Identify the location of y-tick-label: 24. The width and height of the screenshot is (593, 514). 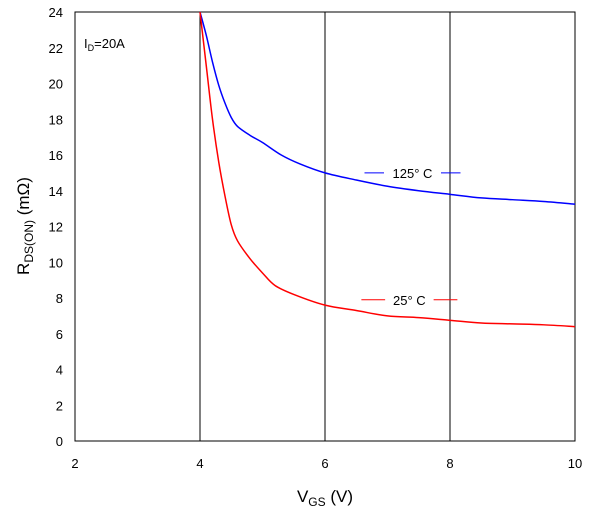
(56, 12).